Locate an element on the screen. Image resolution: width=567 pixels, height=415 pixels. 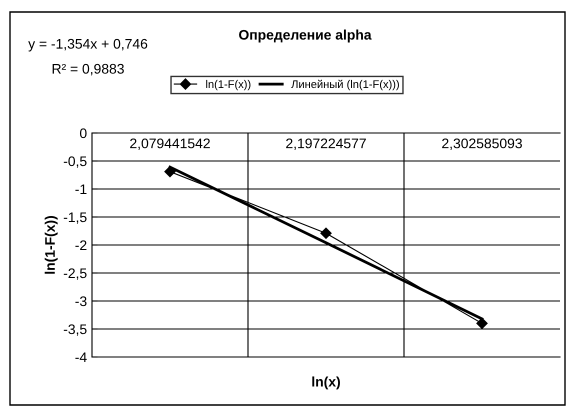
y-tick-label: 0 is located at coordinates (83, 133).